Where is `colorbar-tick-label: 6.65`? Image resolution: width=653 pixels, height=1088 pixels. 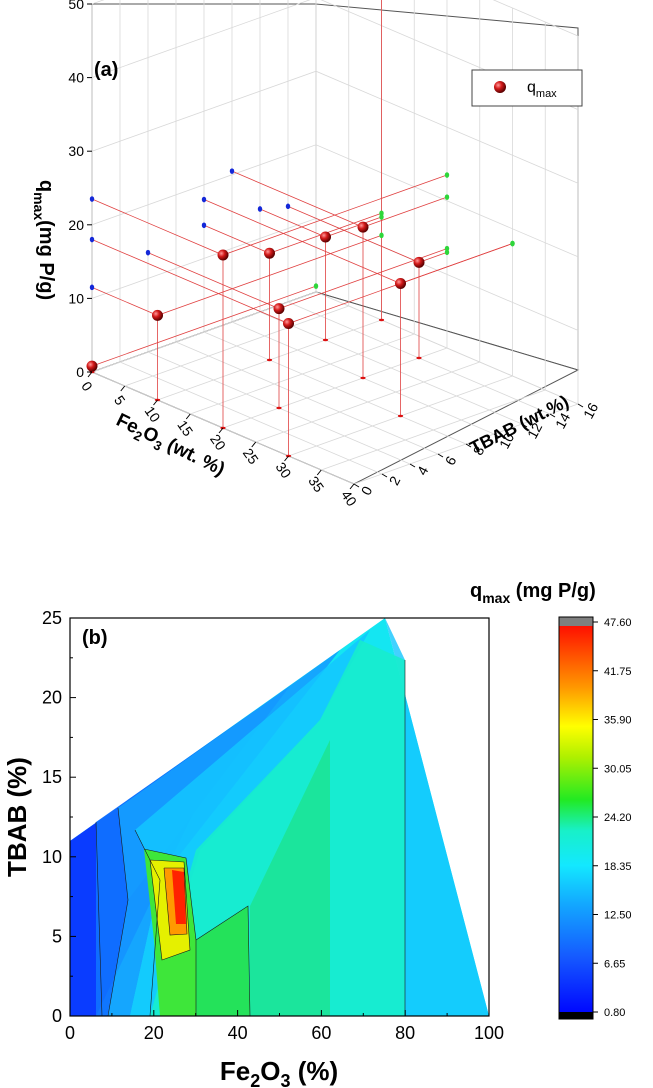
colorbar-tick-label: 6.65 is located at coordinates (614, 964).